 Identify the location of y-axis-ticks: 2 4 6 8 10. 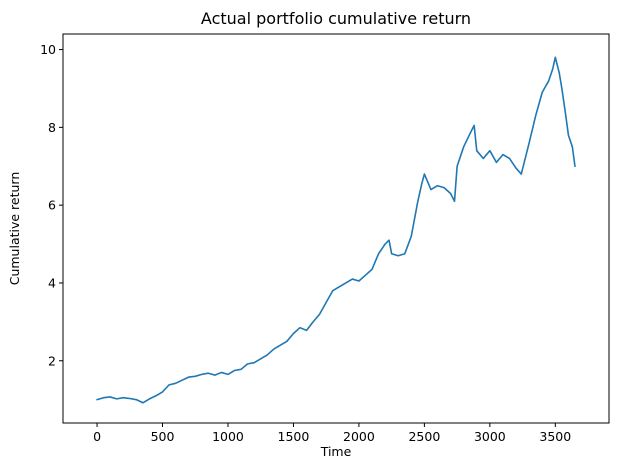
(51, 205).